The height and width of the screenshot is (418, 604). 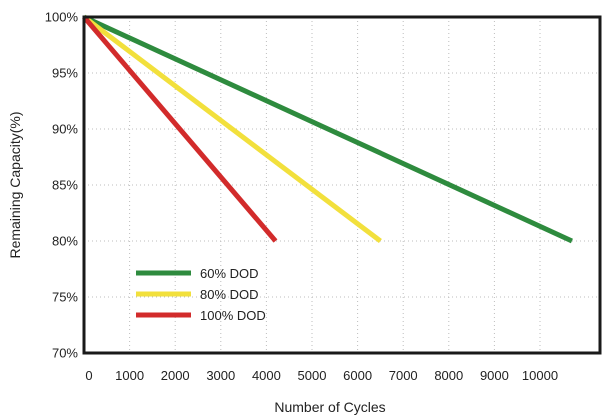 What do you see at coordinates (233, 315) in the screenshot?
I see `legend-label-3: 100% DOD` at bounding box center [233, 315].